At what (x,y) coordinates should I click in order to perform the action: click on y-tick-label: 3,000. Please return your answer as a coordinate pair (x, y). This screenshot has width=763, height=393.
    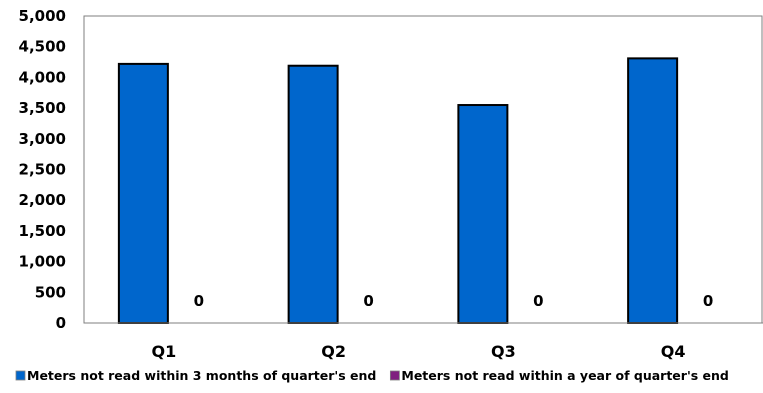
    Looking at the image, I should click on (42, 139).